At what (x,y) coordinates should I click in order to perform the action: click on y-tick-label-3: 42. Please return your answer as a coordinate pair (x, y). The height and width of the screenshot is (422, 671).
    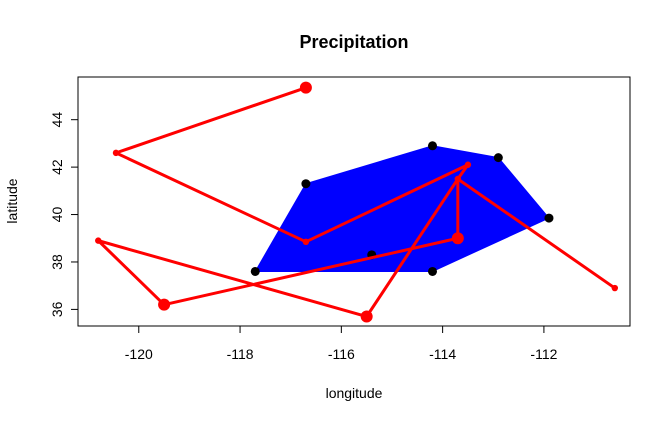
    Looking at the image, I should click on (57, 167).